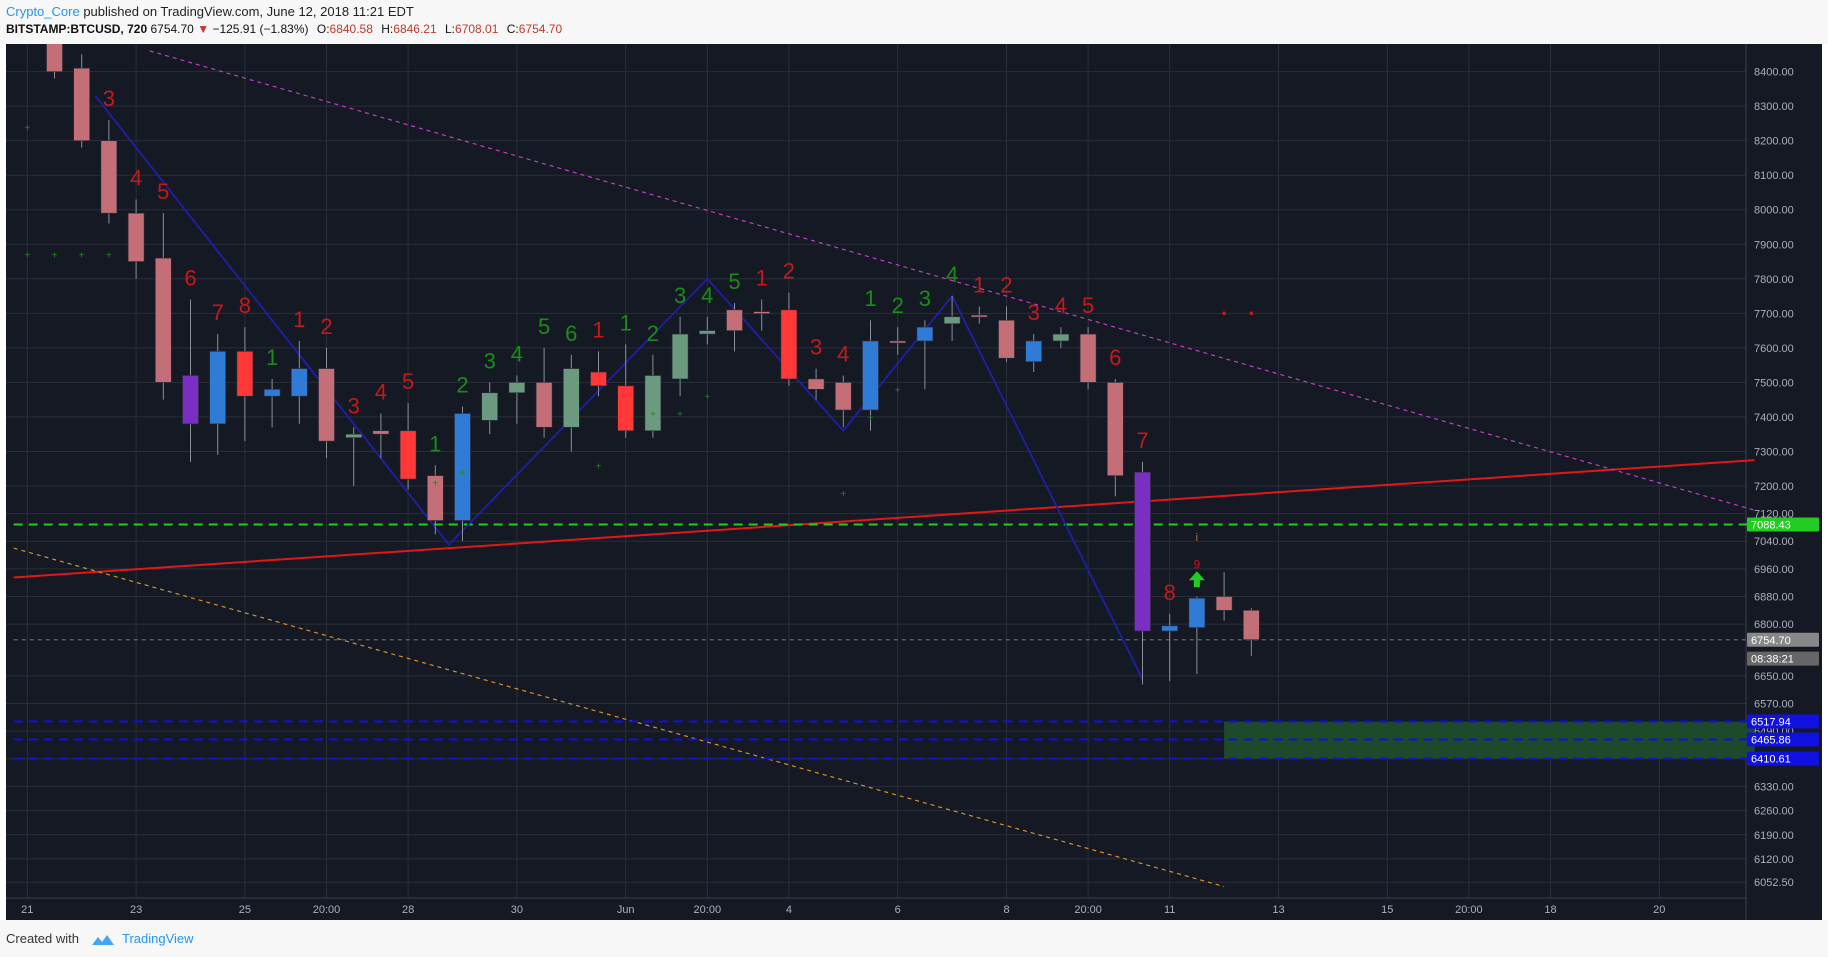 This screenshot has height=957, width=1828. Describe the element at coordinates (884, 519) in the screenshot. I see `red-trendline` at that location.